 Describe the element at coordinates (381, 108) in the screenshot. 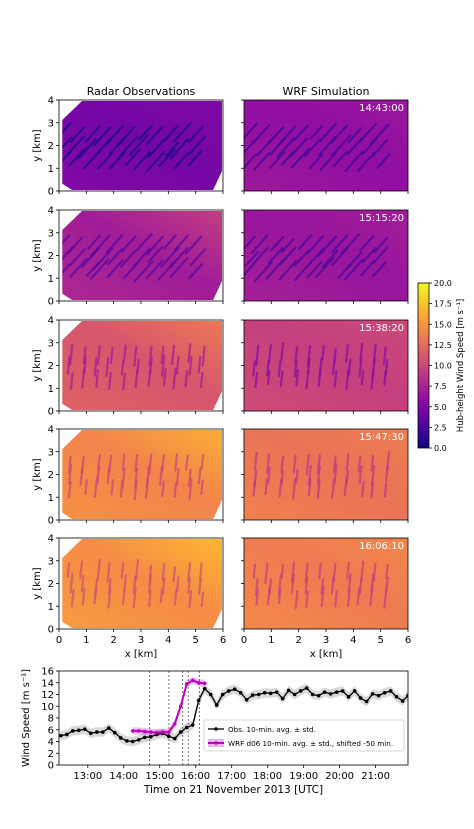

I see `timestamp-label: 14:43:00` at that location.